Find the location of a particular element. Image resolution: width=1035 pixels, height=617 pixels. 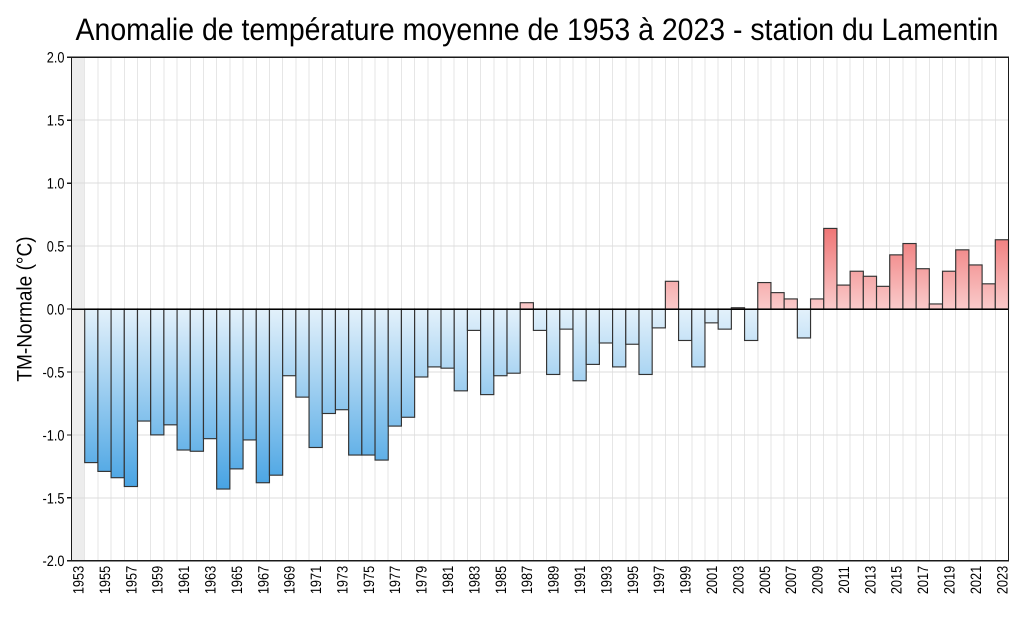

svg-text: -1.5 is located at coordinates (54, 498).